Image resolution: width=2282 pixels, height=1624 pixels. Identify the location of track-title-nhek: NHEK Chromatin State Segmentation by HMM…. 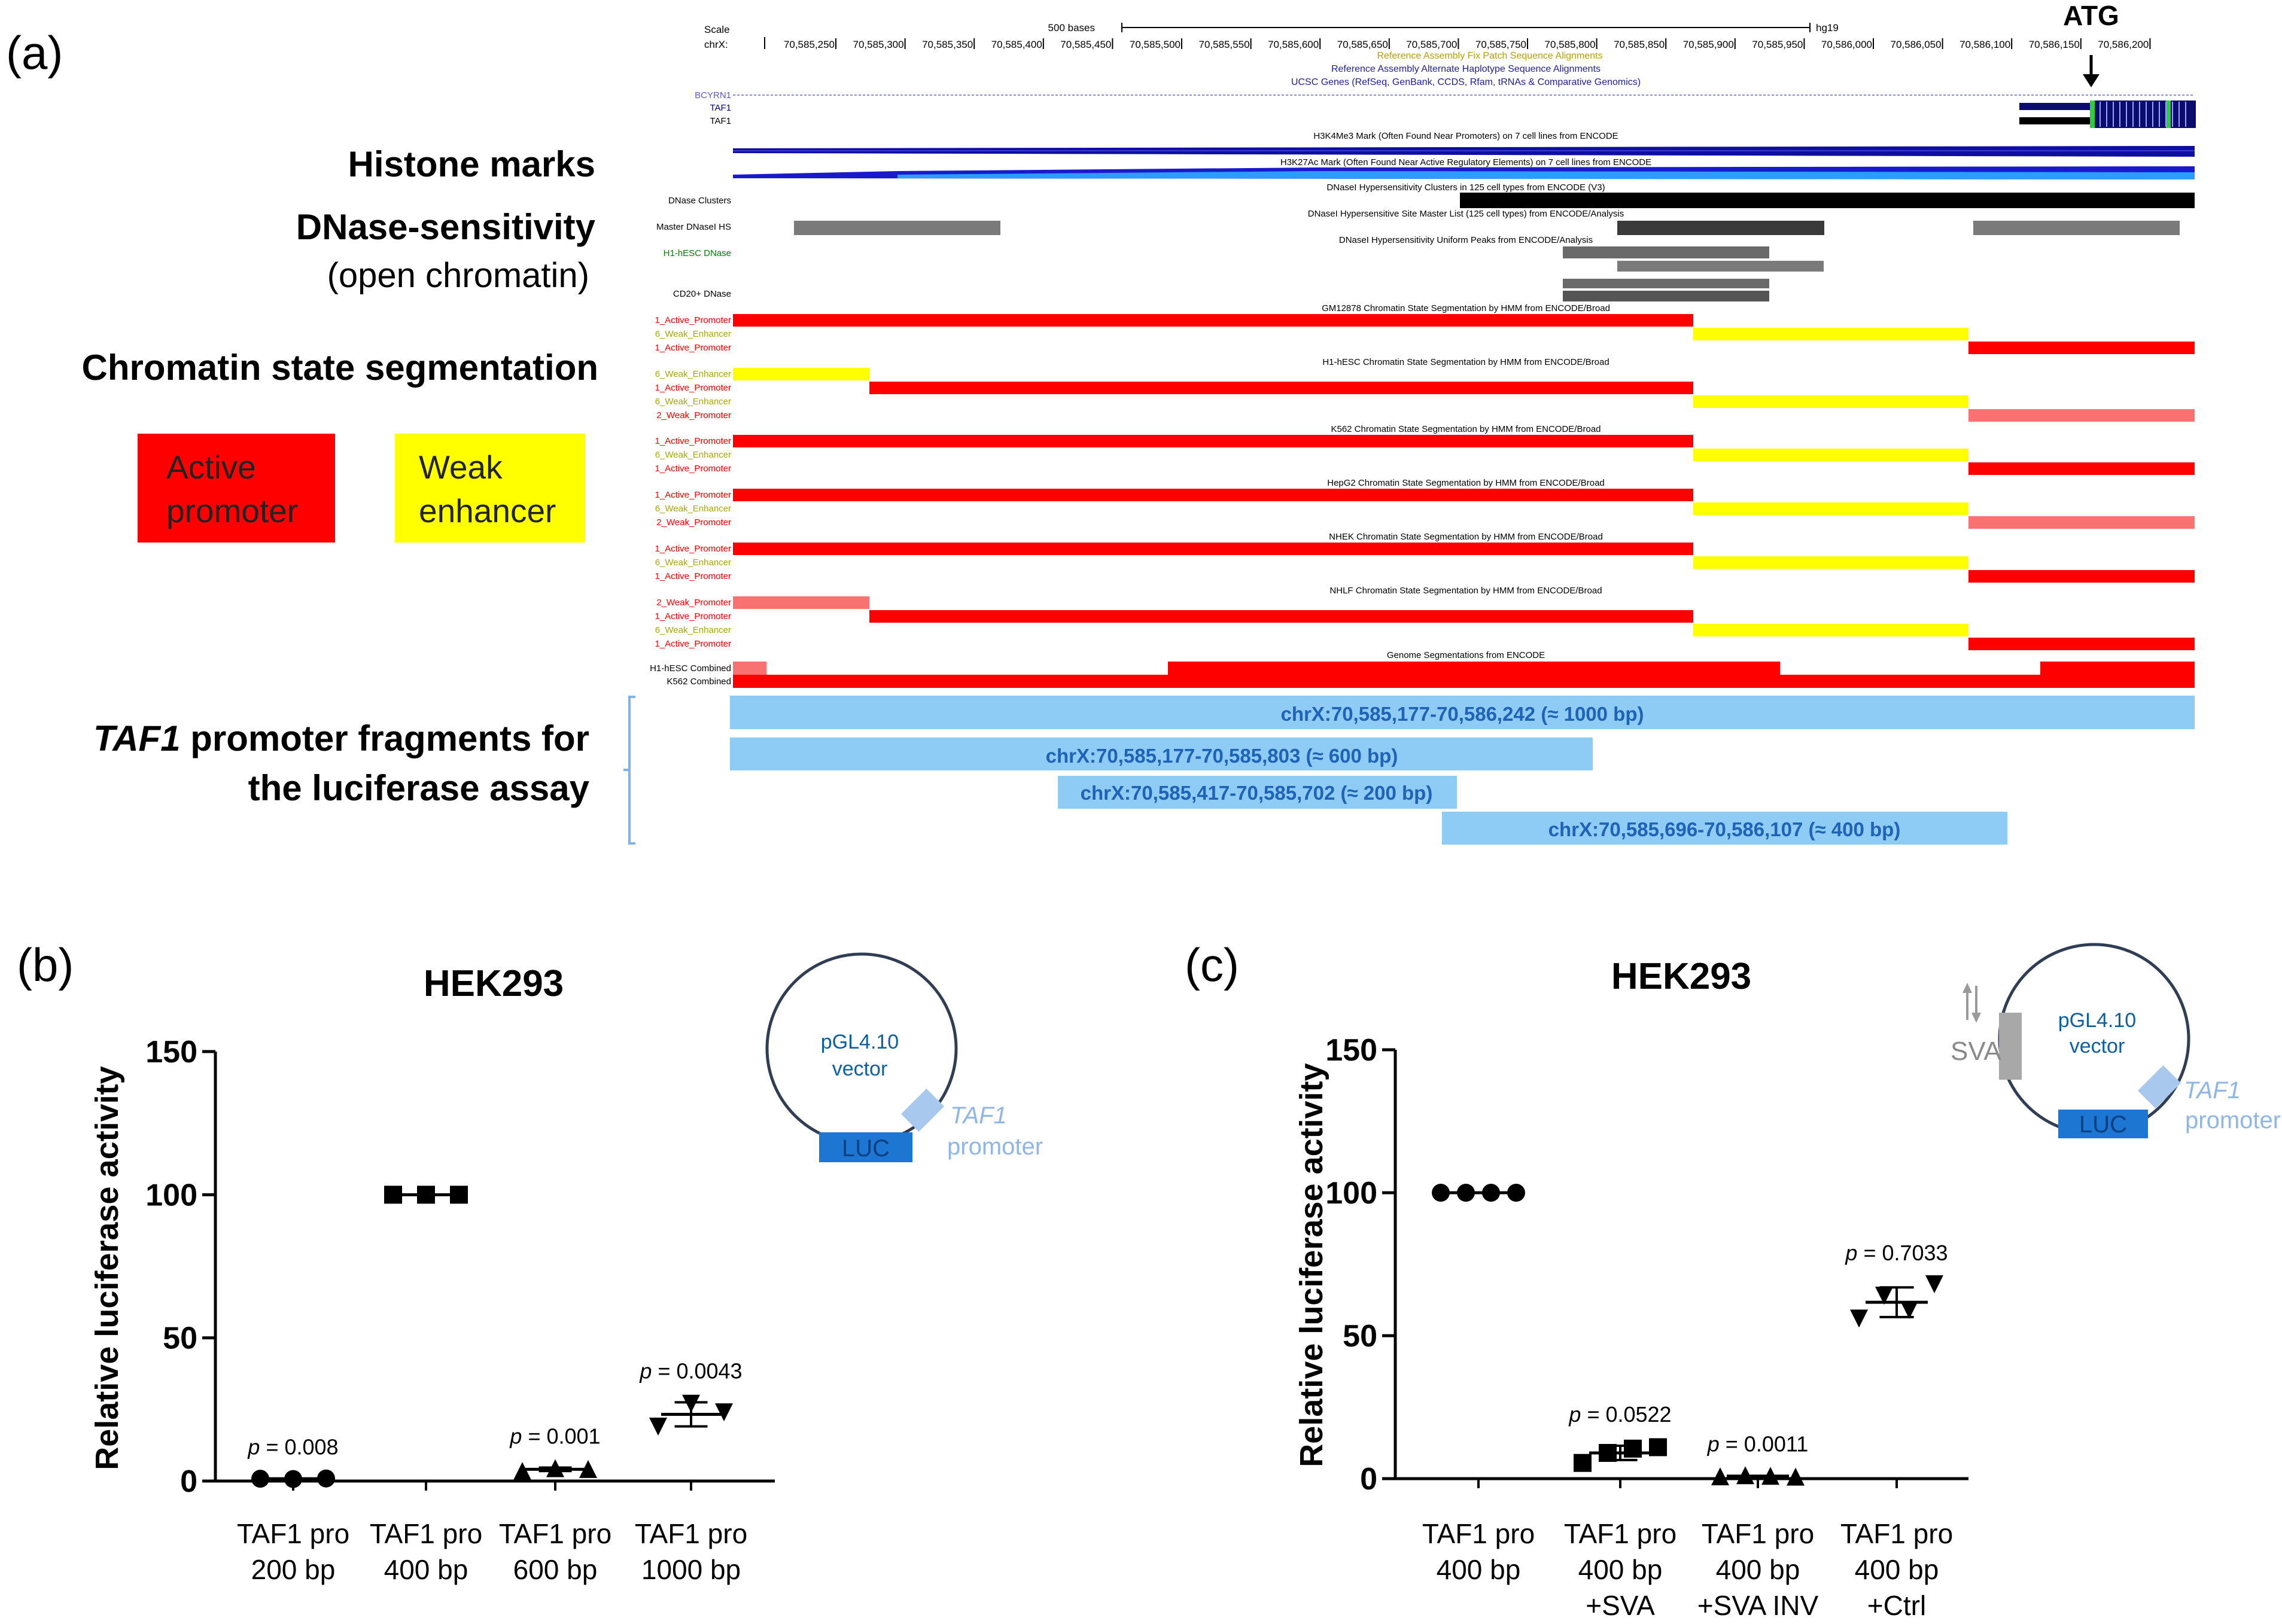
(1466, 537).